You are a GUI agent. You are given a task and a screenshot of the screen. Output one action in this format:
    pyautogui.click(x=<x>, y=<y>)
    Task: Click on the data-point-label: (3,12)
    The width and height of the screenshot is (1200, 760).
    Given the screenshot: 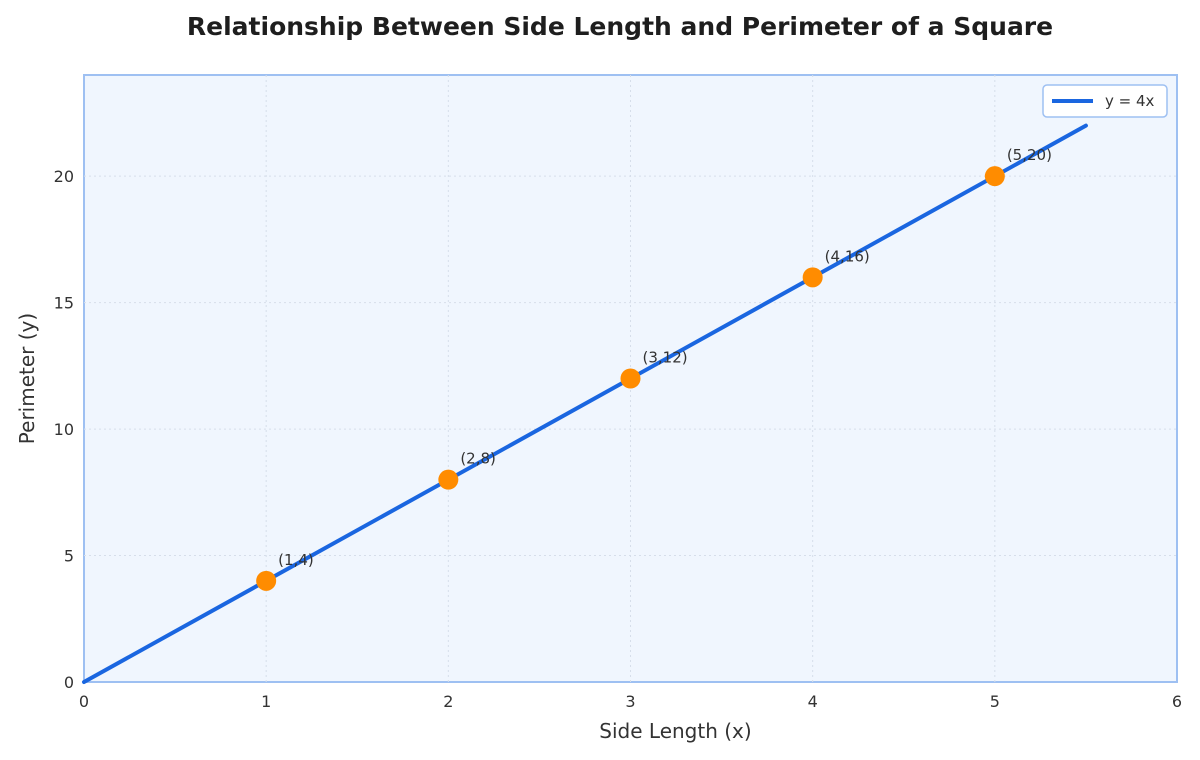 What is the action you would take?
    pyautogui.click(x=665, y=358)
    